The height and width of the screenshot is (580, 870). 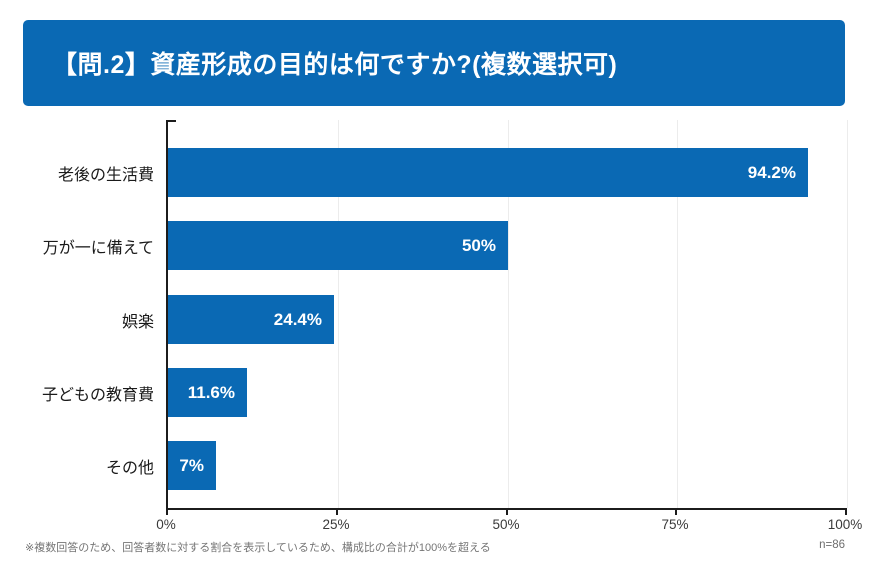 I want to click on value-label: 7%, so click(x=191, y=465).